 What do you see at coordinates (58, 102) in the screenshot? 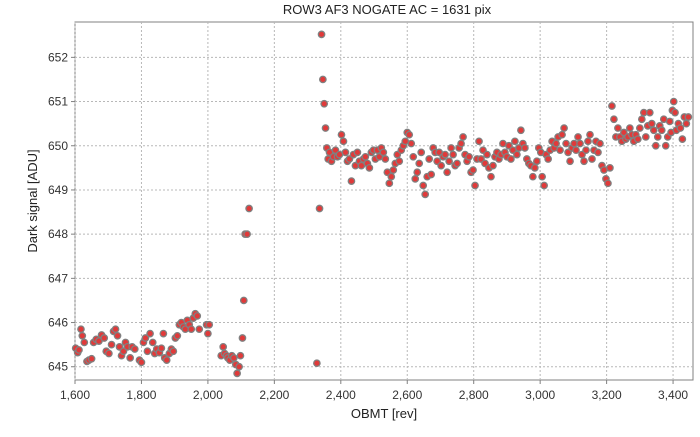
I see `y-tick-label: 651` at bounding box center [58, 102].